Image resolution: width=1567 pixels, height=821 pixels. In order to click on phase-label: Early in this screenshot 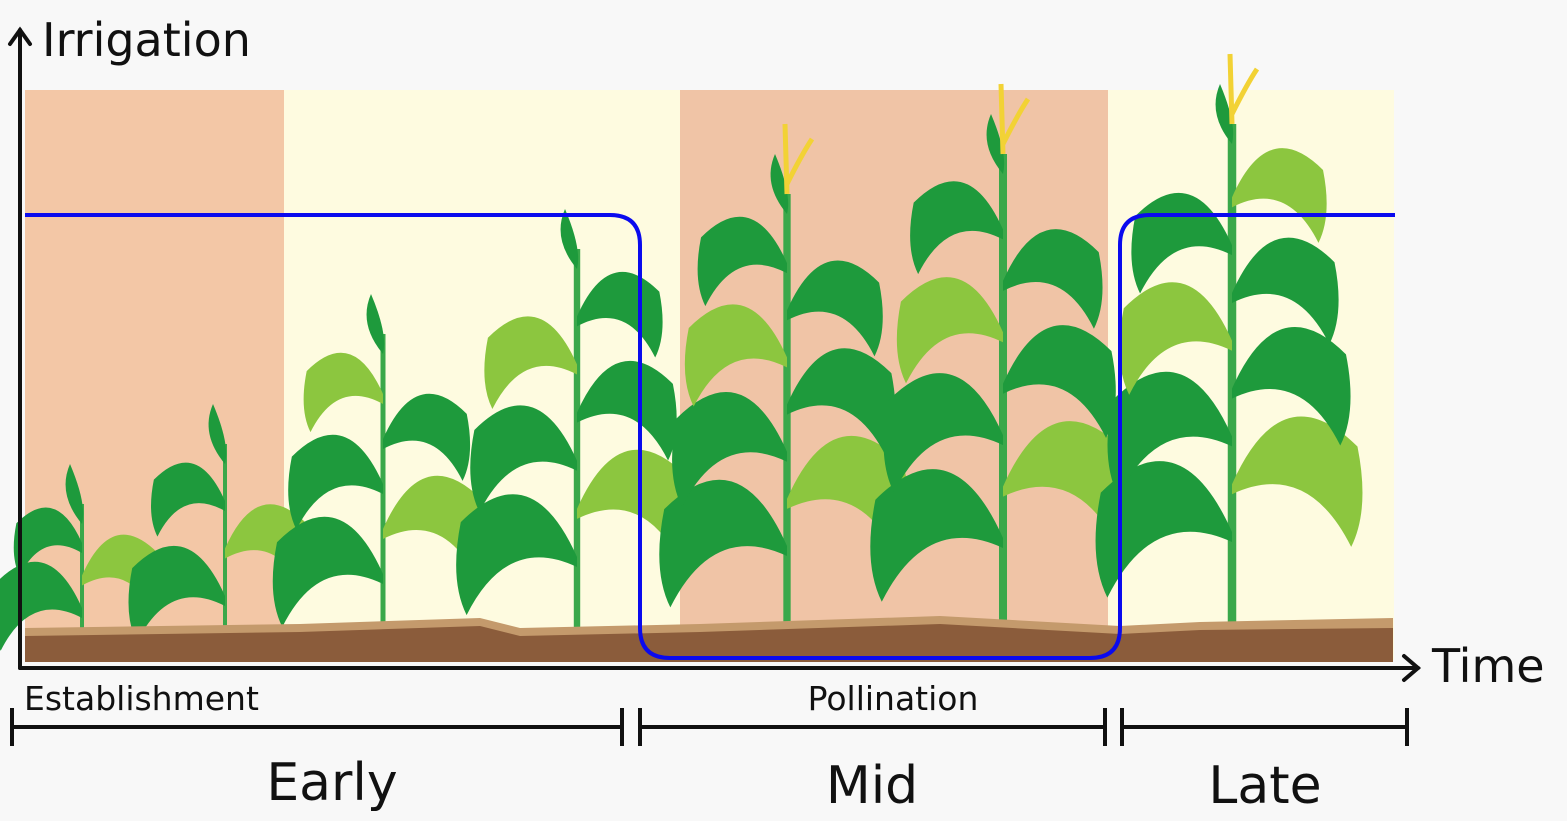, I will do `click(331, 783)`.